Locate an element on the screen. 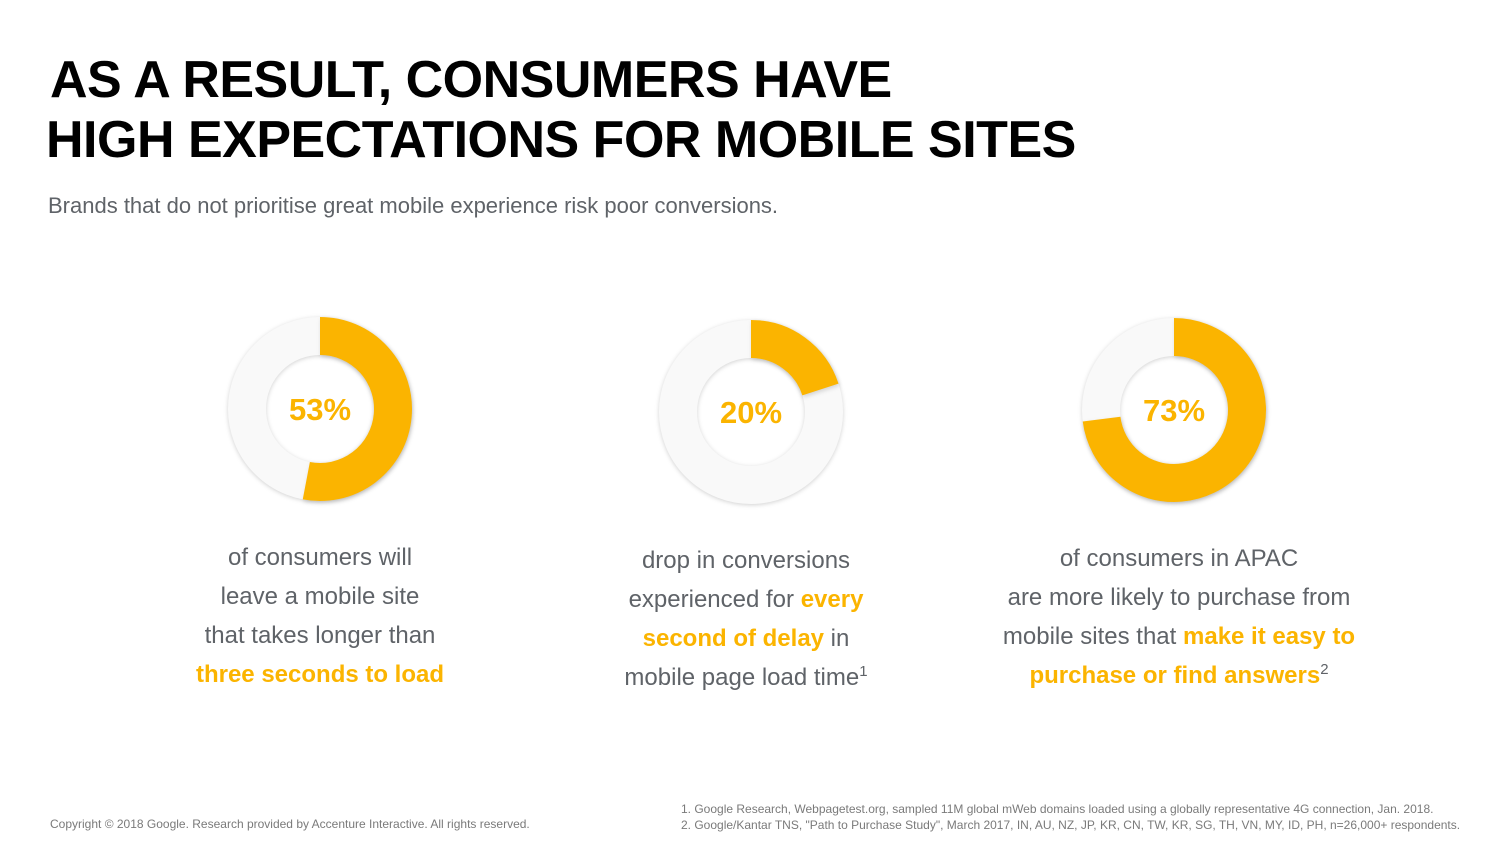  caption-3-line-3-text: mobile sites that is located at coordinates (1092, 636).